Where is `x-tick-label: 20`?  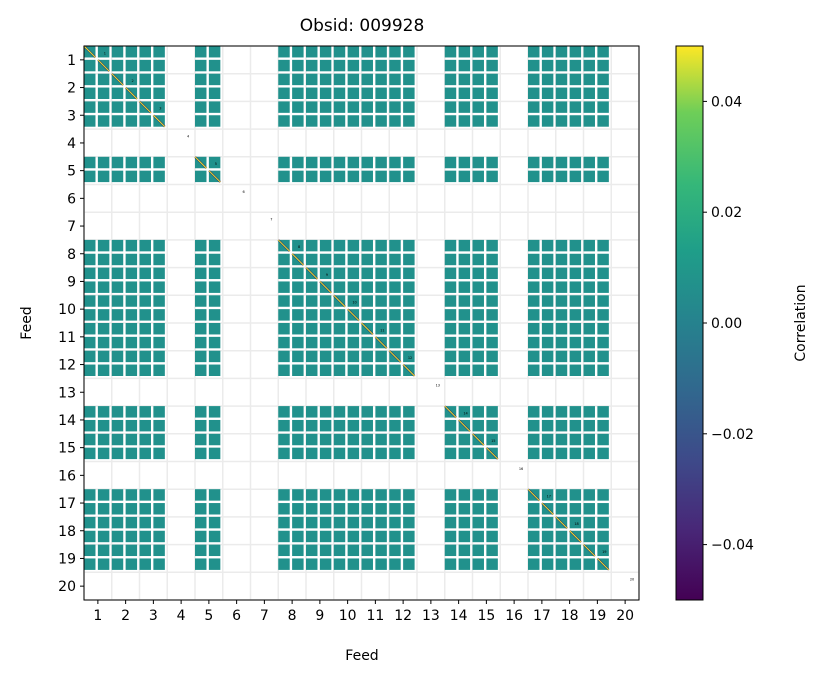
x-tick-label: 20 is located at coordinates (625, 616).